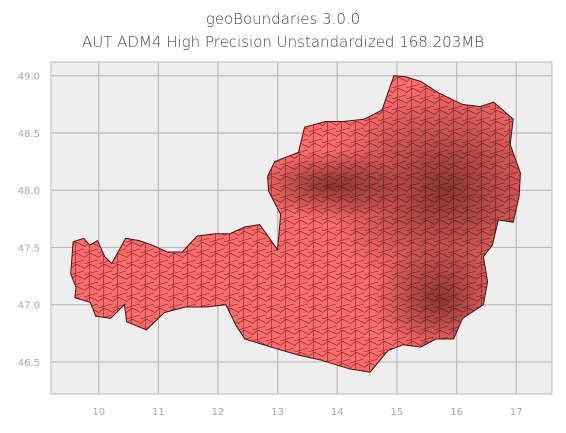  Describe the element at coordinates (29, 134) in the screenshot. I see `y-tick-label: 48.5` at that location.